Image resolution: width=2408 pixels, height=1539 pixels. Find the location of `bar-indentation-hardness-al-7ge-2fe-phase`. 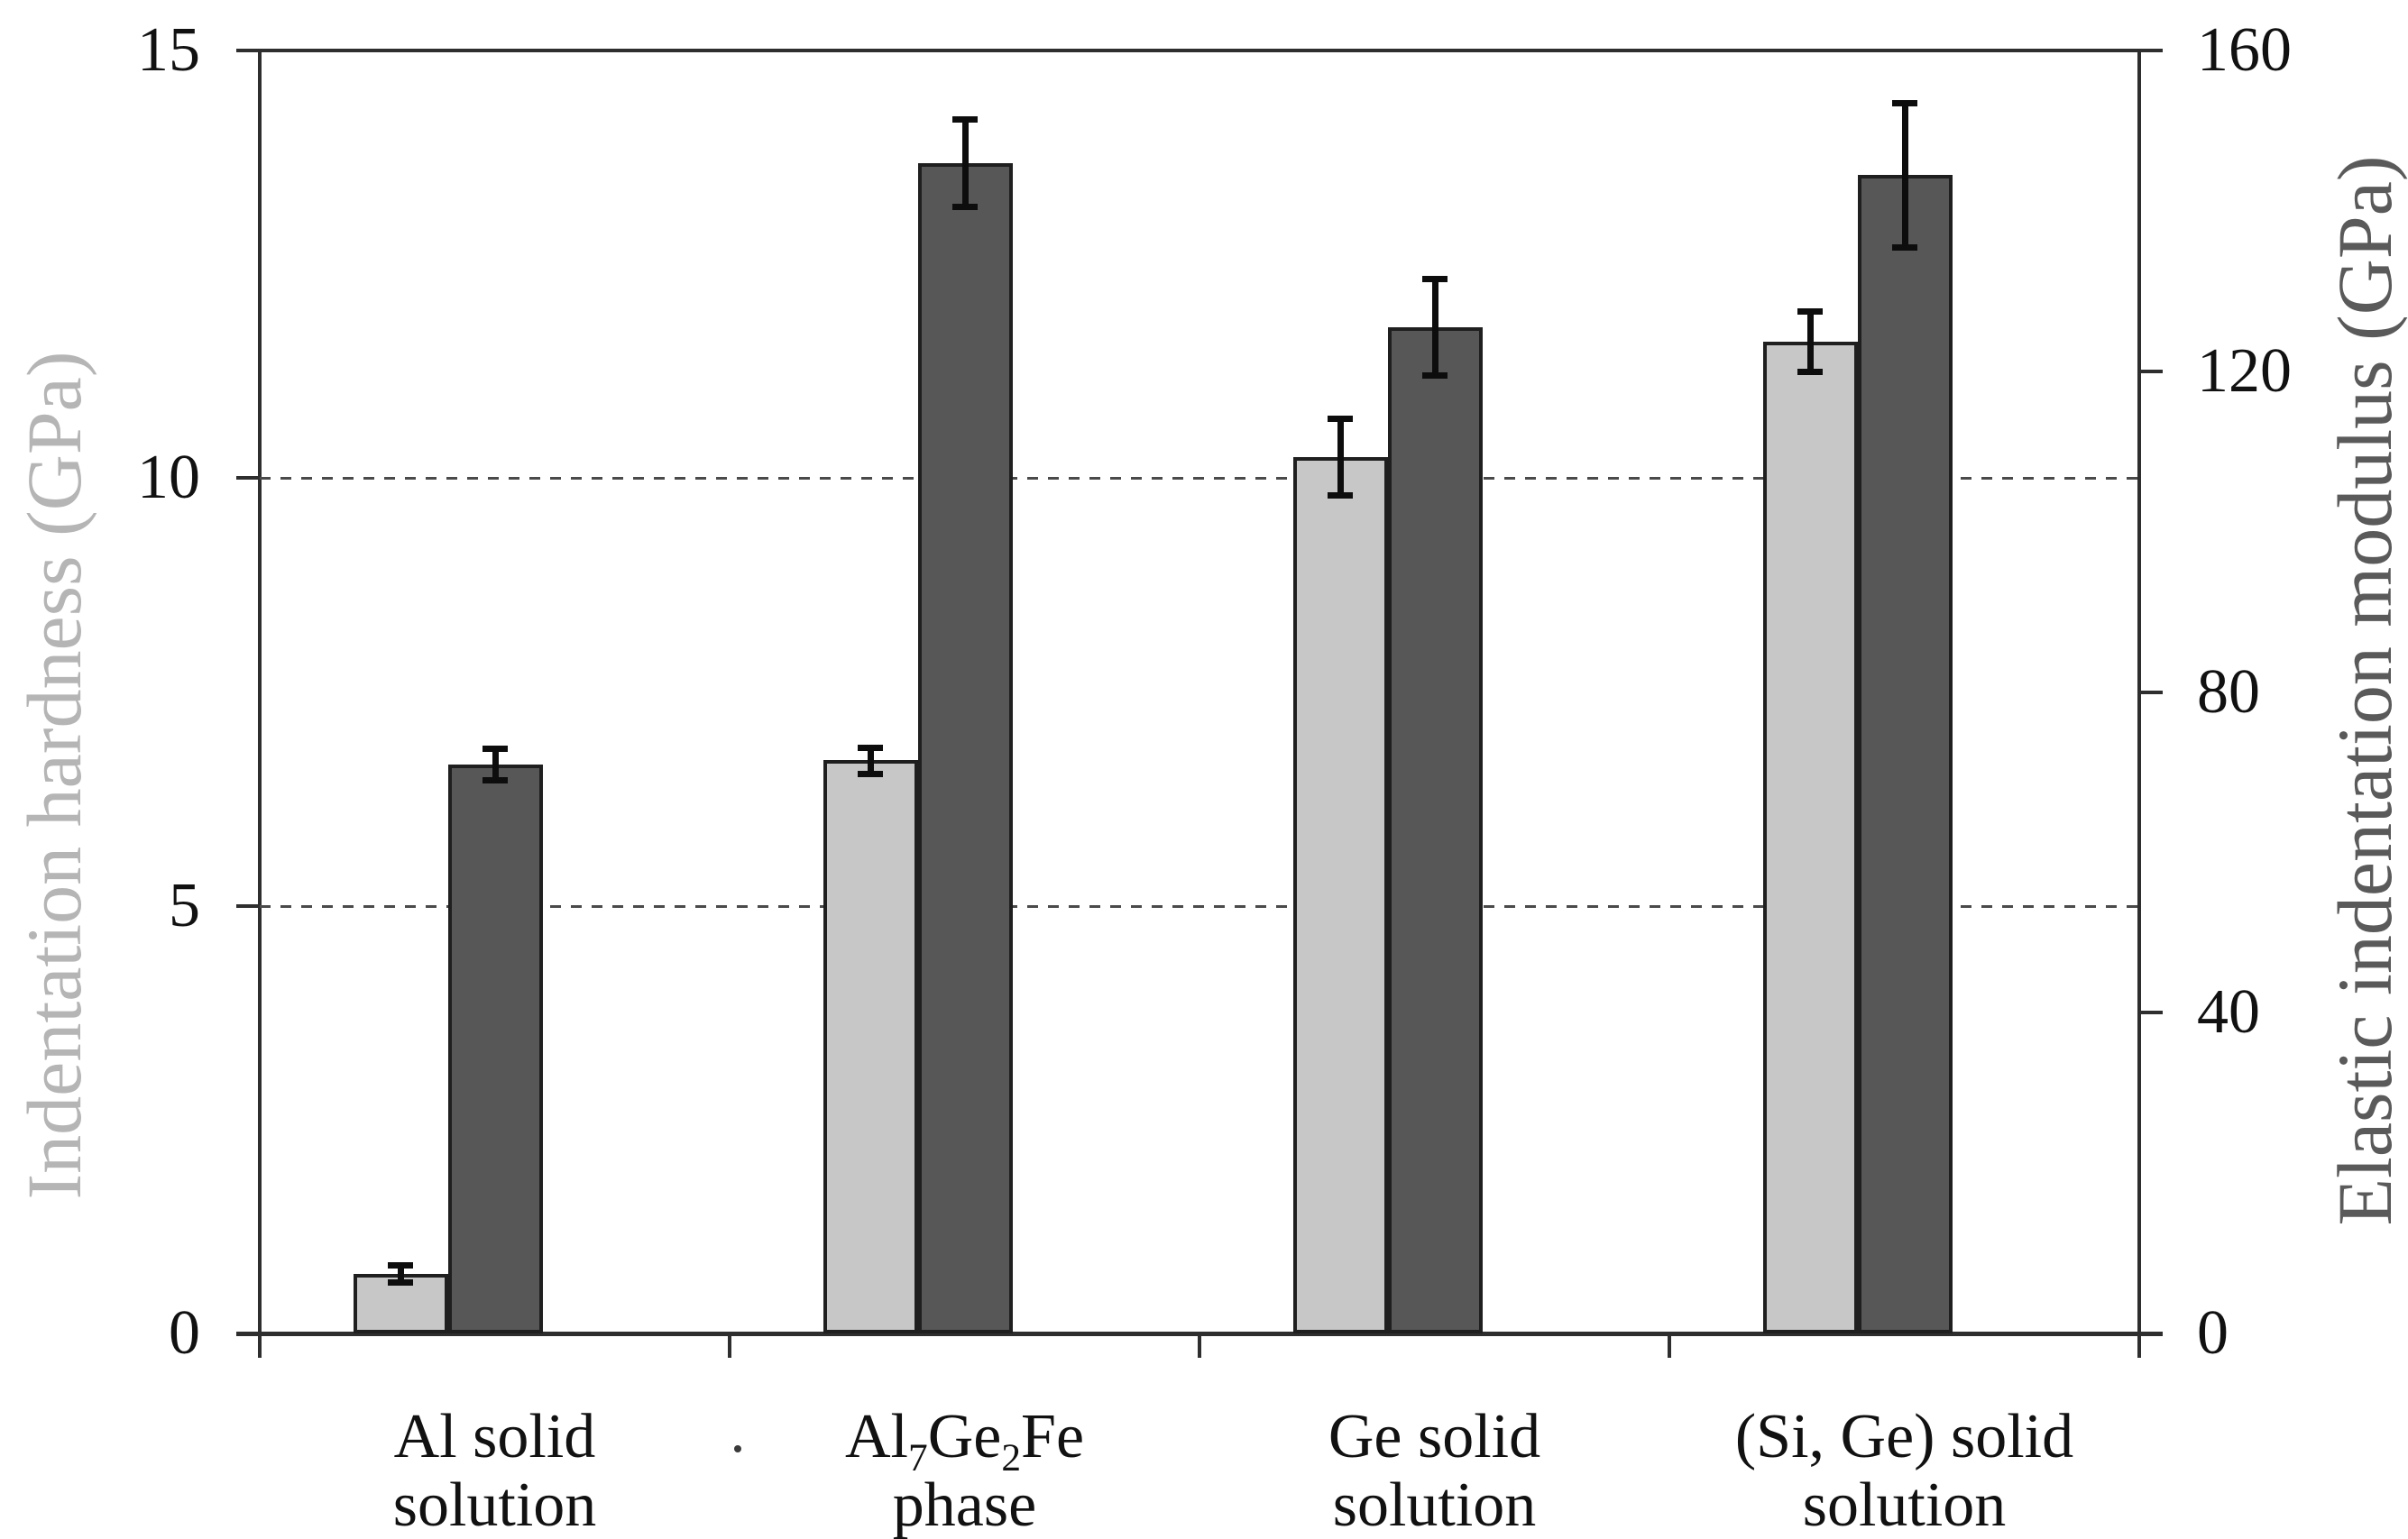

bar-indentation-hardness-al-7ge-2fe-phase is located at coordinates (870, 1046).